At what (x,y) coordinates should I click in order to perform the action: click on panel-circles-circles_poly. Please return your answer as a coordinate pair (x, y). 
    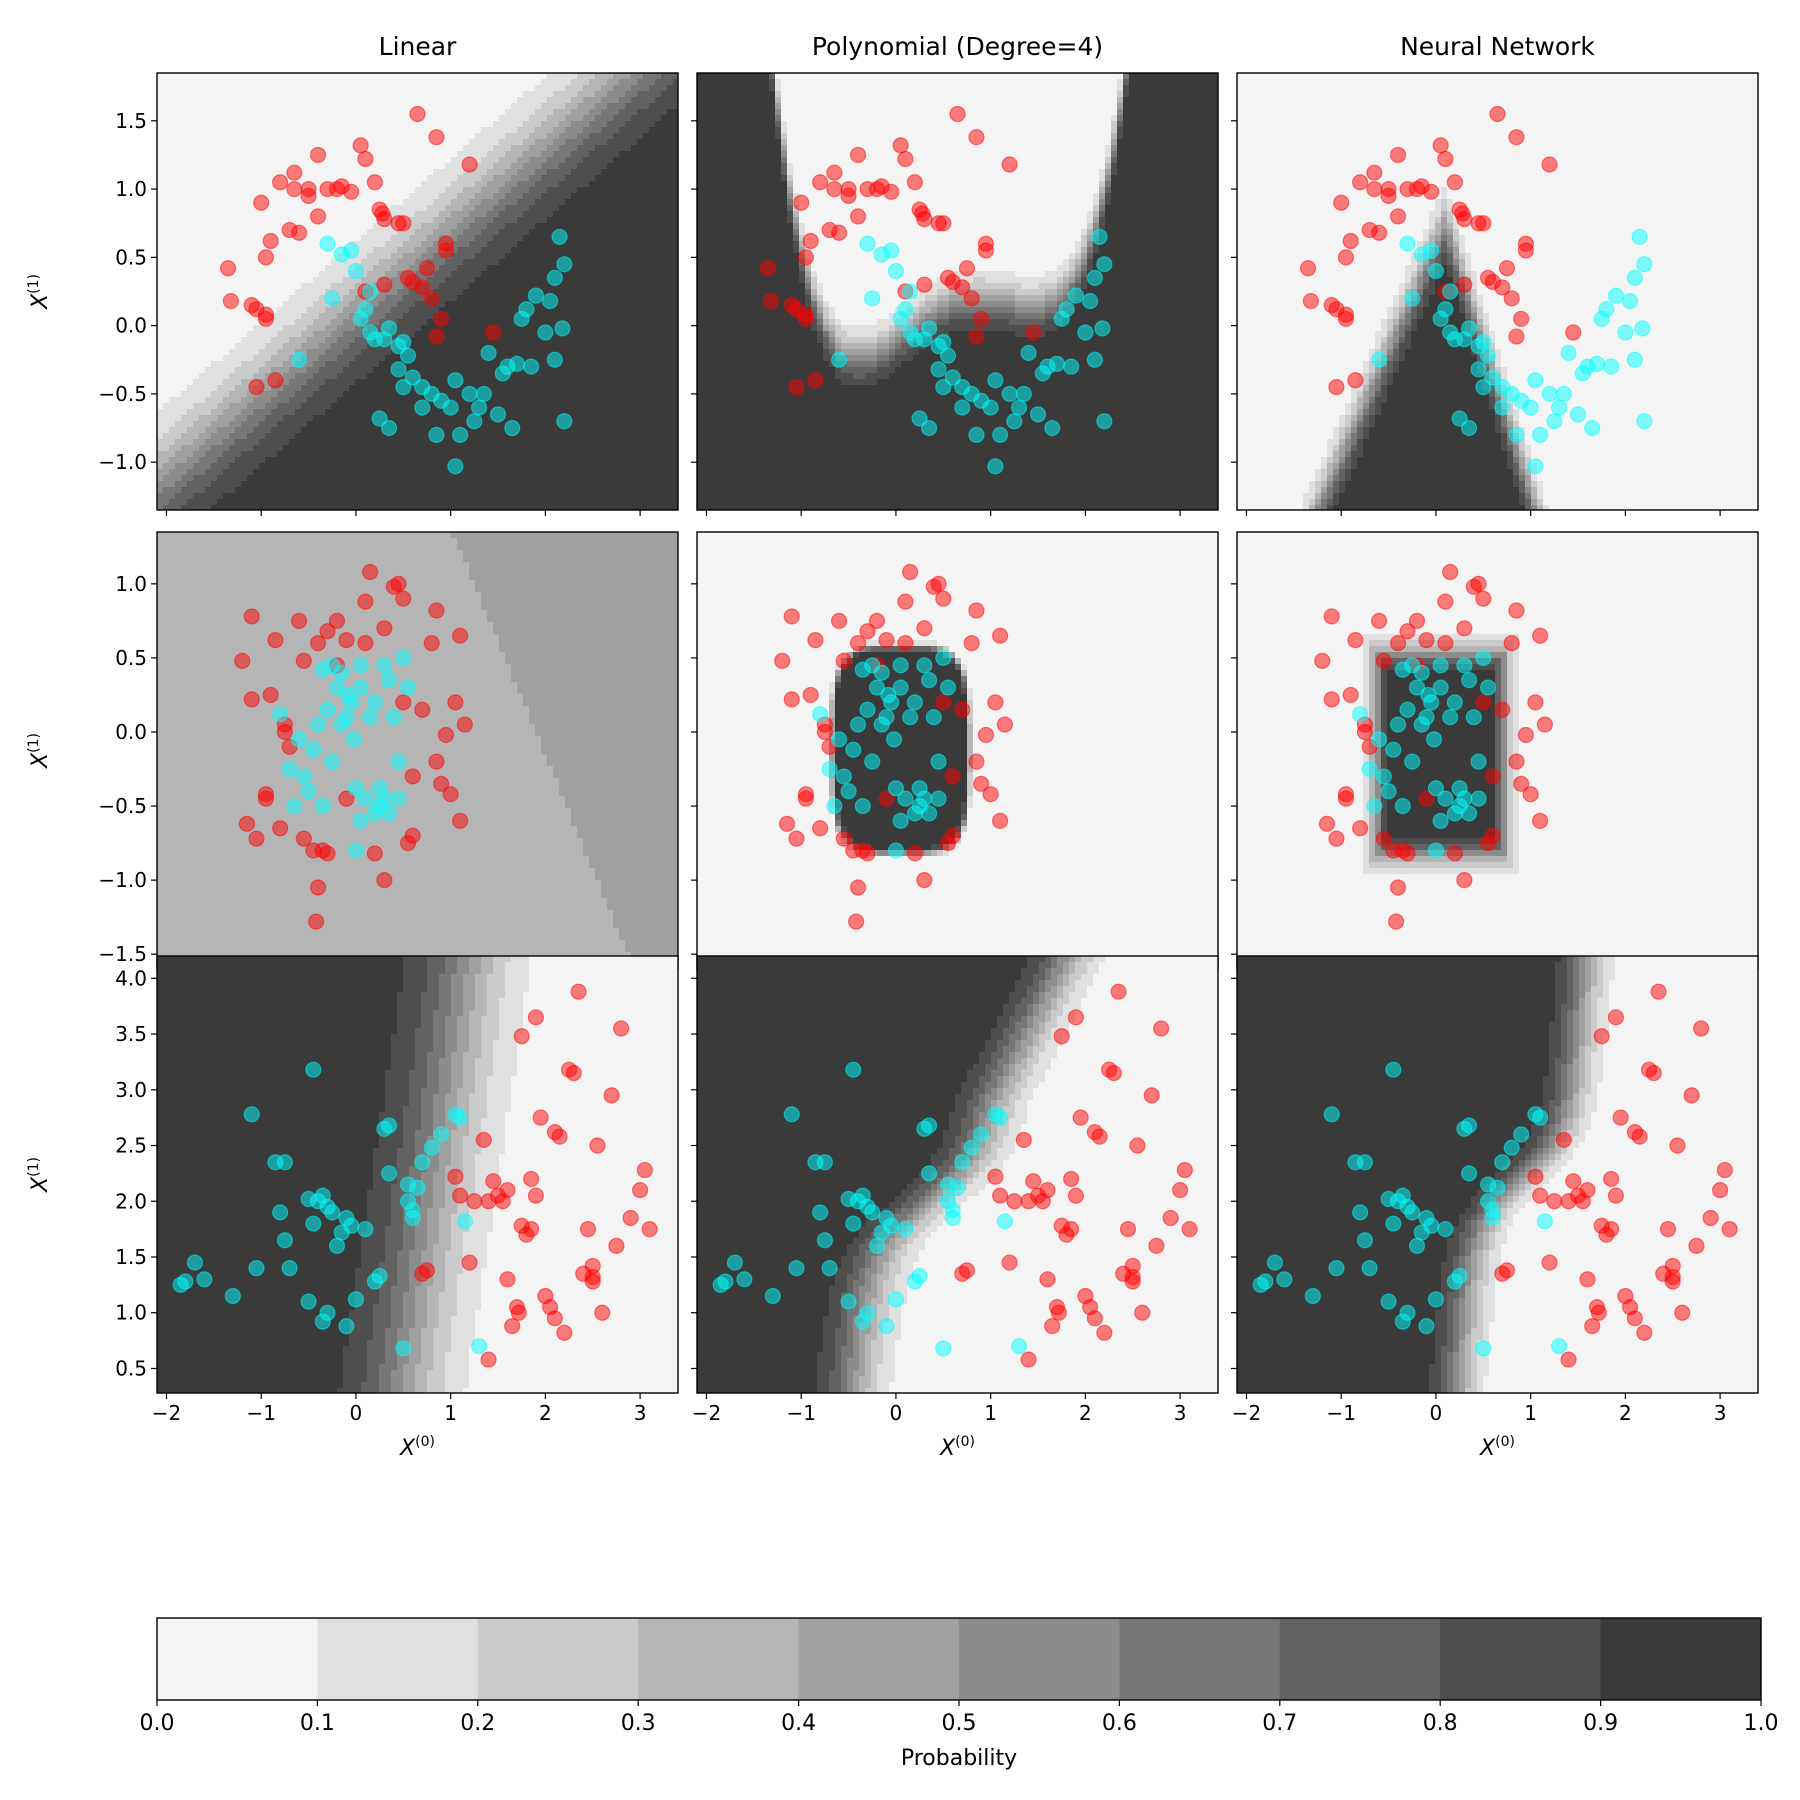
    Looking at the image, I should click on (955, 753).